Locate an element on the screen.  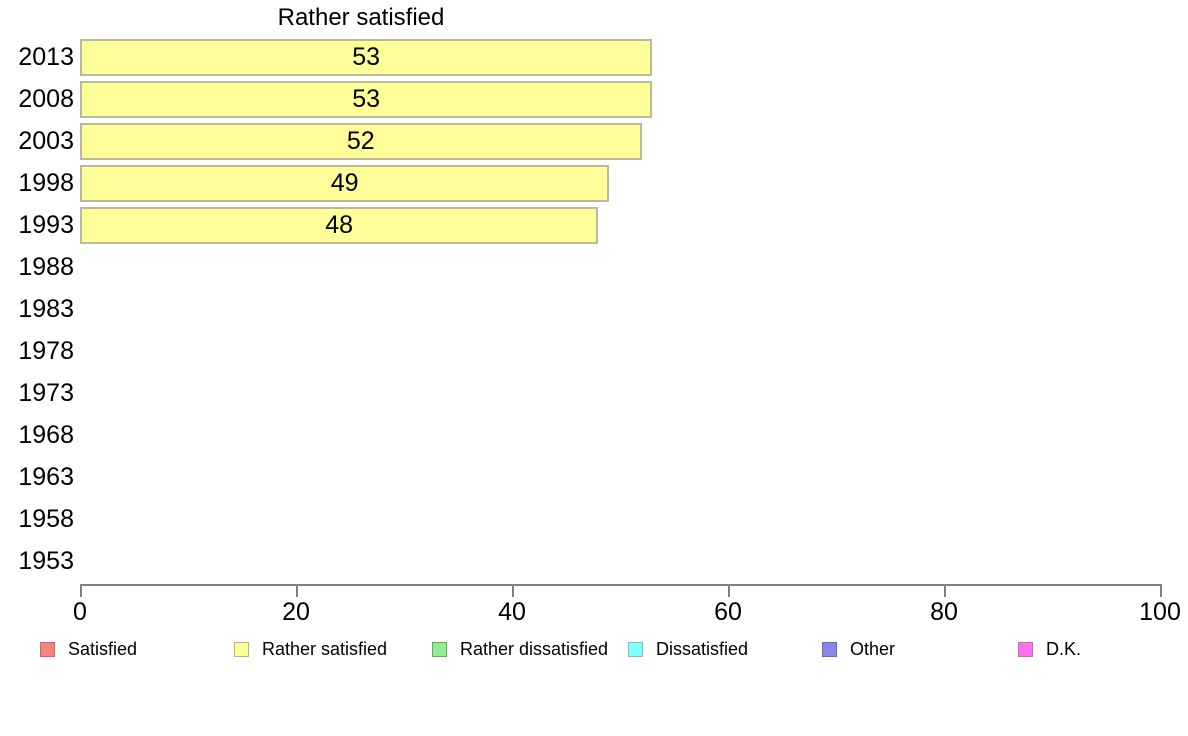
legend-item-dissatisfied: Dissatisfied is located at coordinates (688, 649).